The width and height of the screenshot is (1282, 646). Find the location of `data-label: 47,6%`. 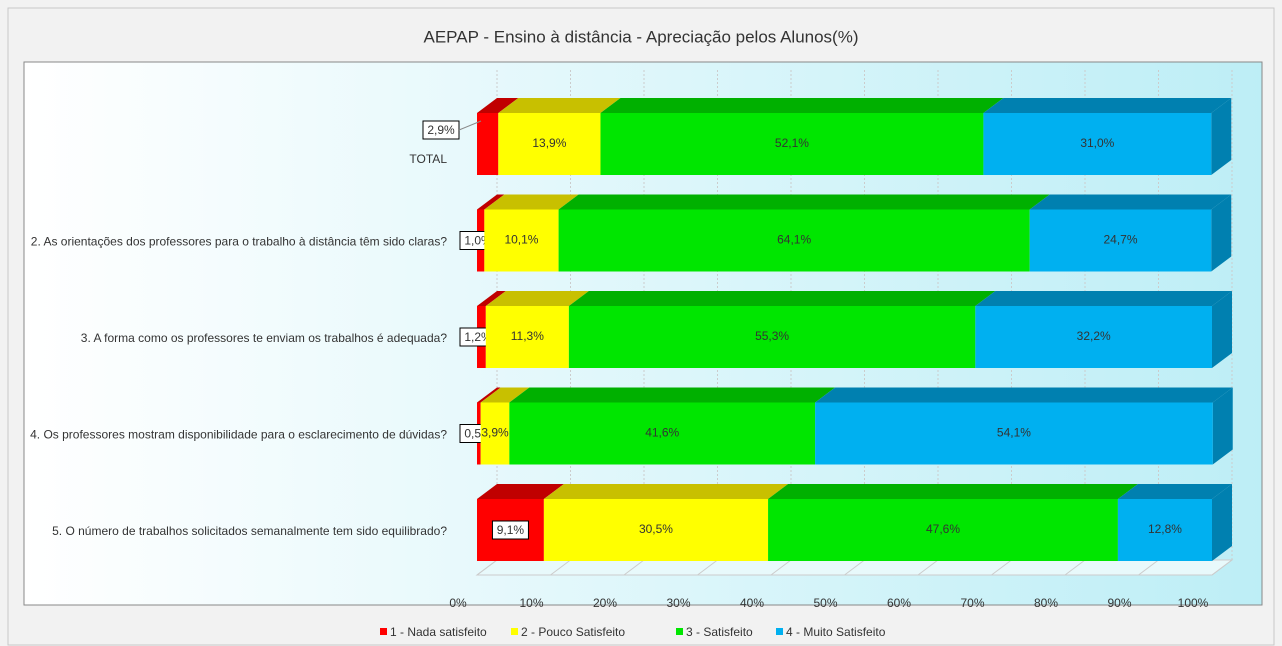

data-label: 47,6% is located at coordinates (943, 529).